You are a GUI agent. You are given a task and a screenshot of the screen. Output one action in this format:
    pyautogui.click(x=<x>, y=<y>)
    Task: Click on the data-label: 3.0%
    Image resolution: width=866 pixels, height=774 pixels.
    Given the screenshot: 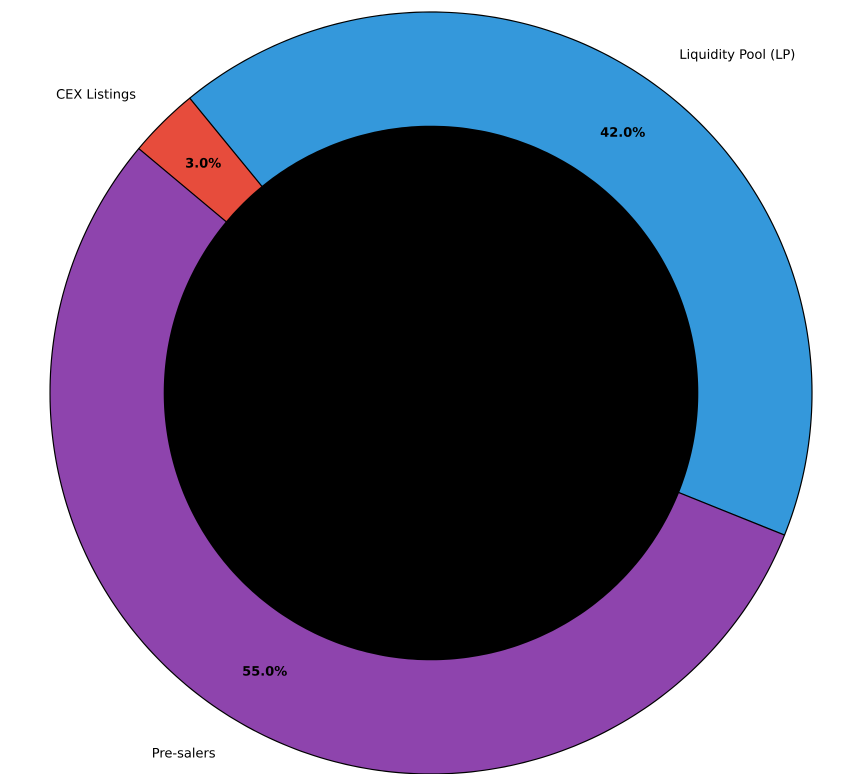 What is the action you would take?
    pyautogui.click(x=203, y=163)
    